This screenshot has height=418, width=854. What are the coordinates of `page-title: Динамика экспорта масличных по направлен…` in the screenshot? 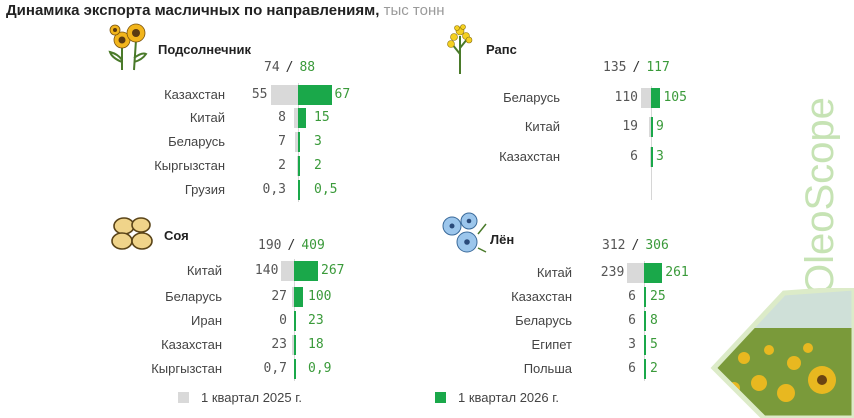 It's located at (225, 10).